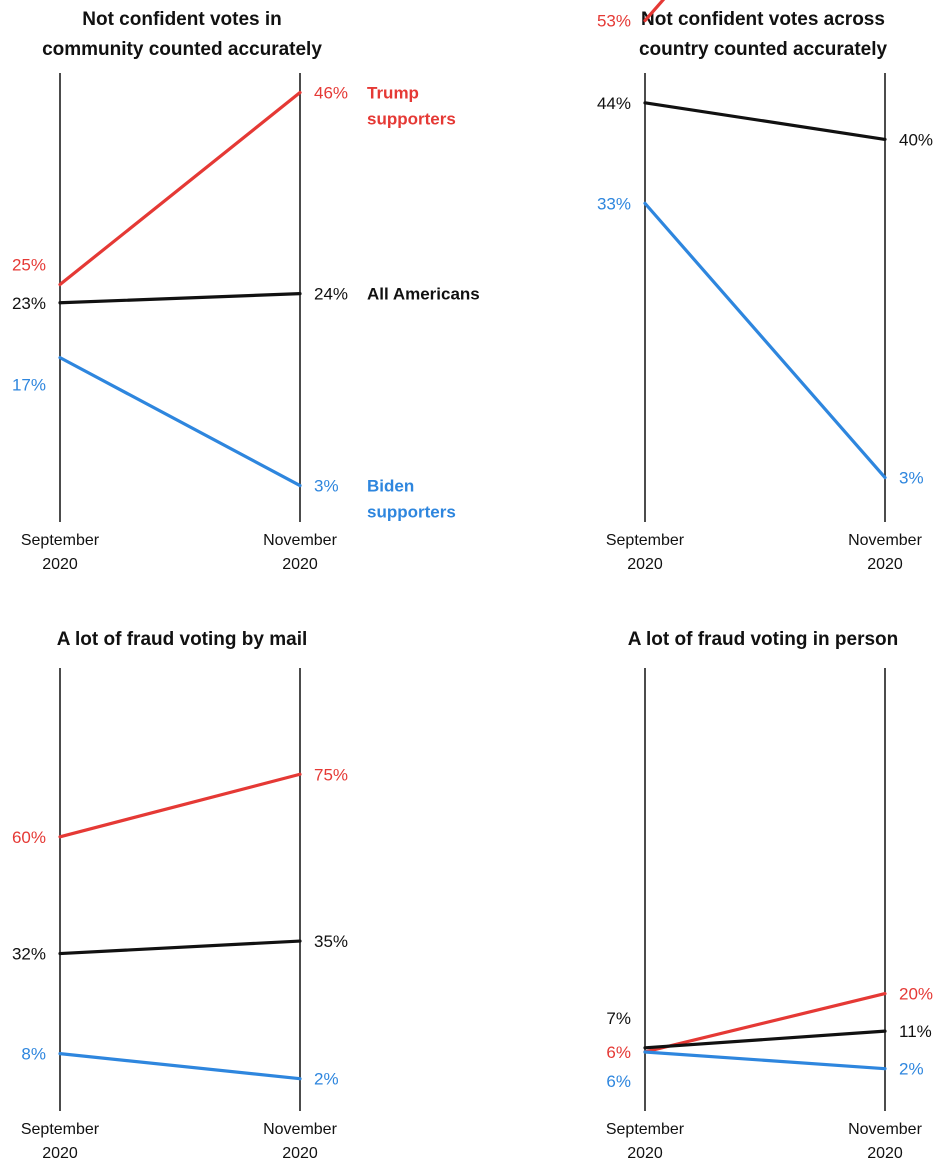 The image size is (939, 1167). Describe the element at coordinates (182, 19) in the screenshot. I see `chart-title-line: Not confident votes in` at that location.